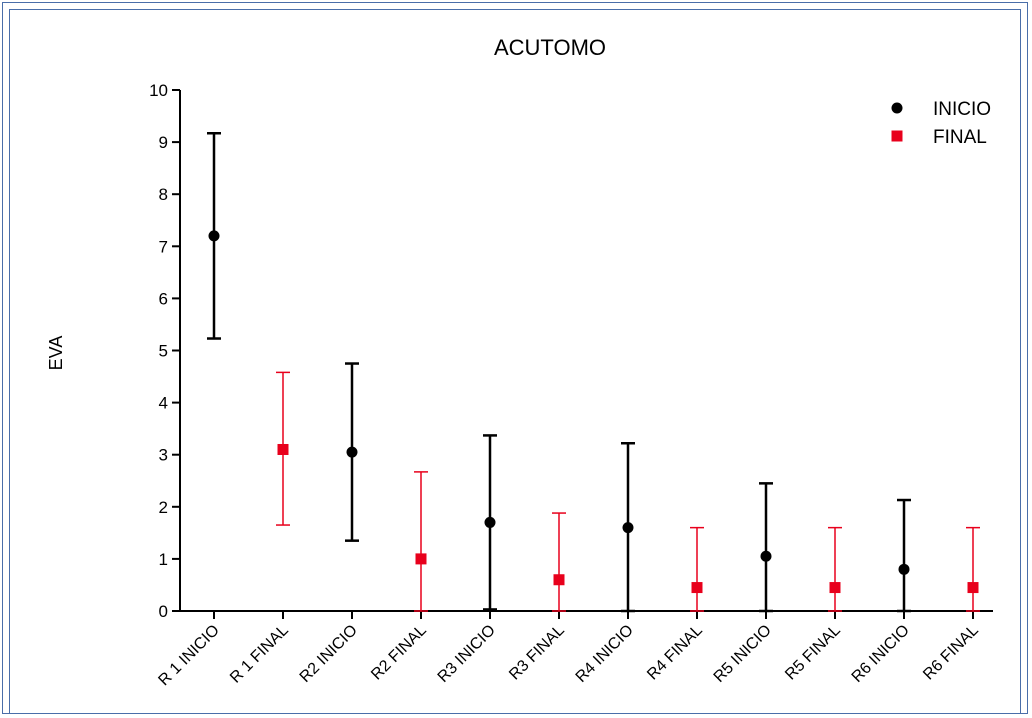 The image size is (1032, 718). What do you see at coordinates (163, 559) in the screenshot?
I see `y-tick-label: 1` at bounding box center [163, 559].